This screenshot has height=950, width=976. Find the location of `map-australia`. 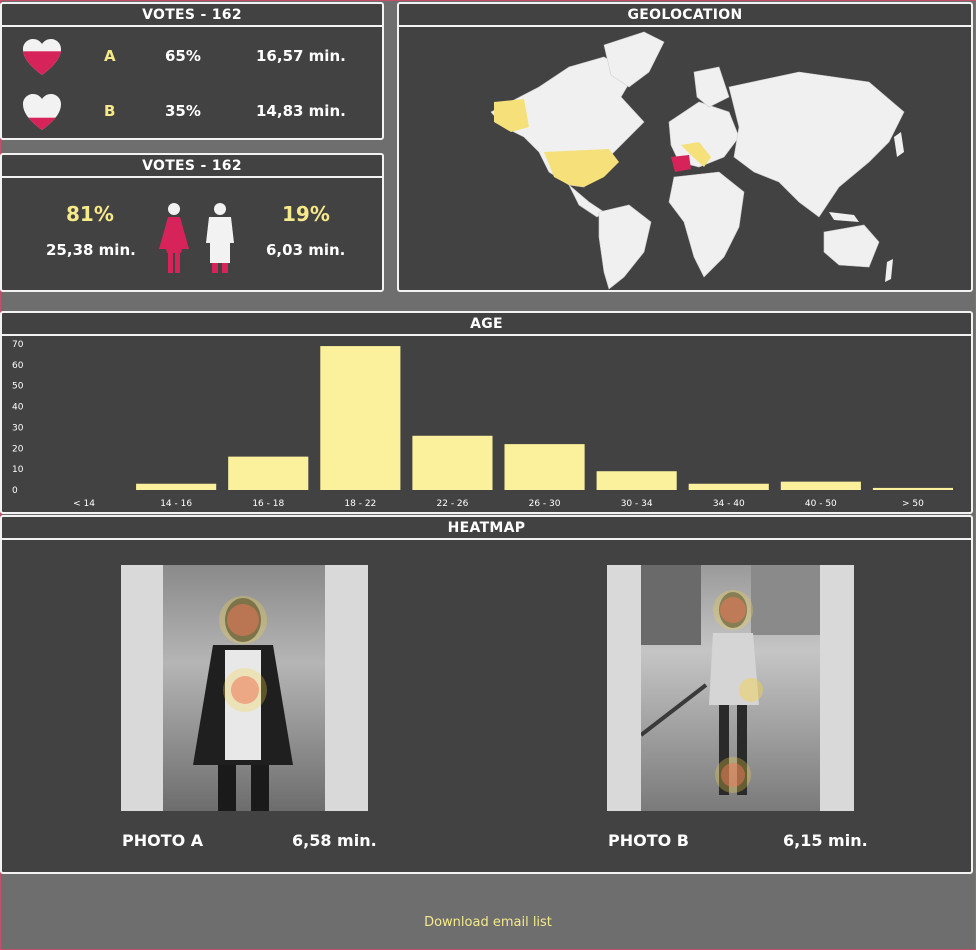

map-australia is located at coordinates (851, 246).